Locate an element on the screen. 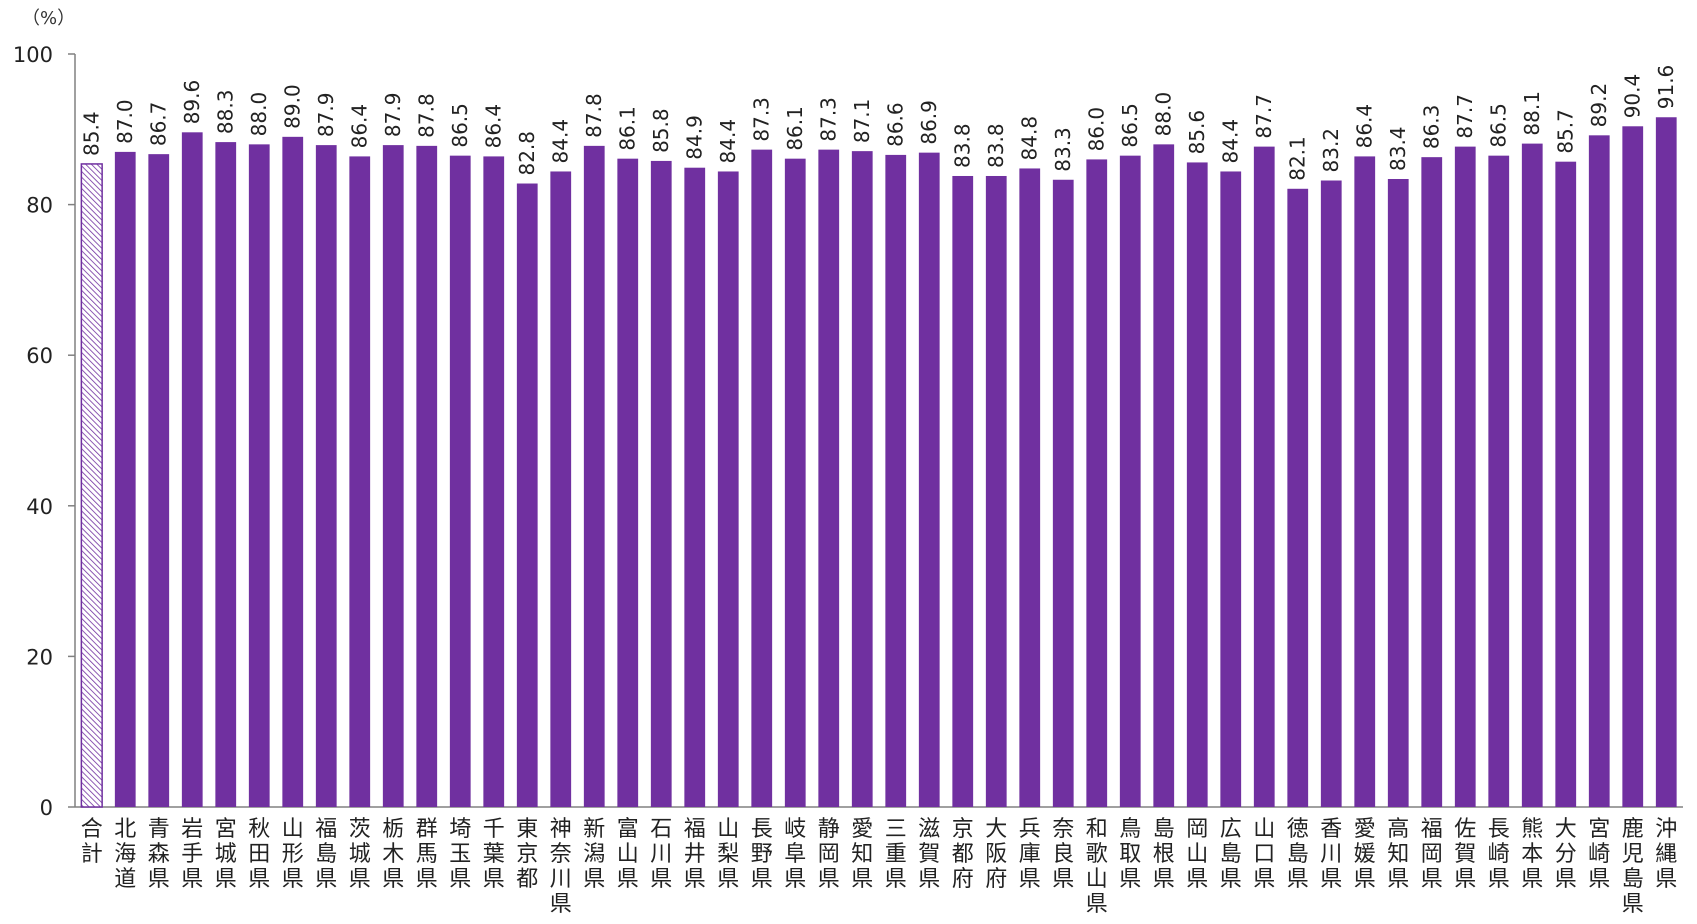  category-label: 沖縄県 is located at coordinates (1666, 854).